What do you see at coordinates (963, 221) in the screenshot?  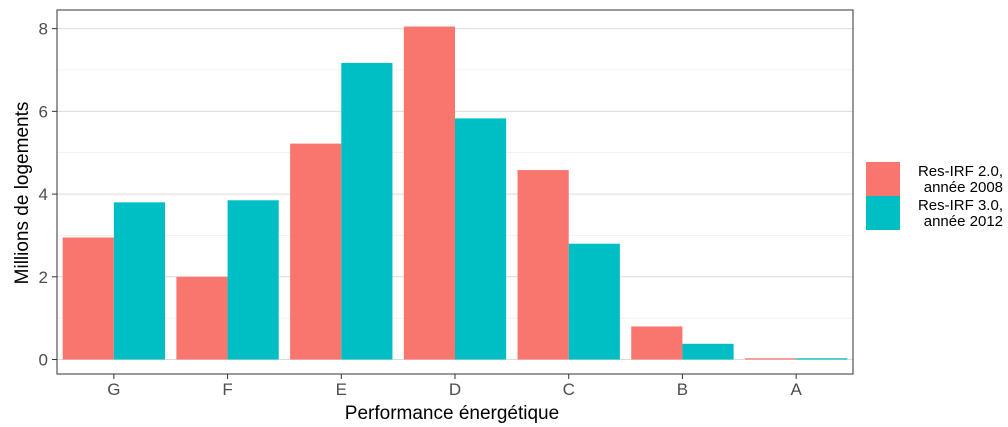 I see `legend-label-series-2: année 2012` at bounding box center [963, 221].